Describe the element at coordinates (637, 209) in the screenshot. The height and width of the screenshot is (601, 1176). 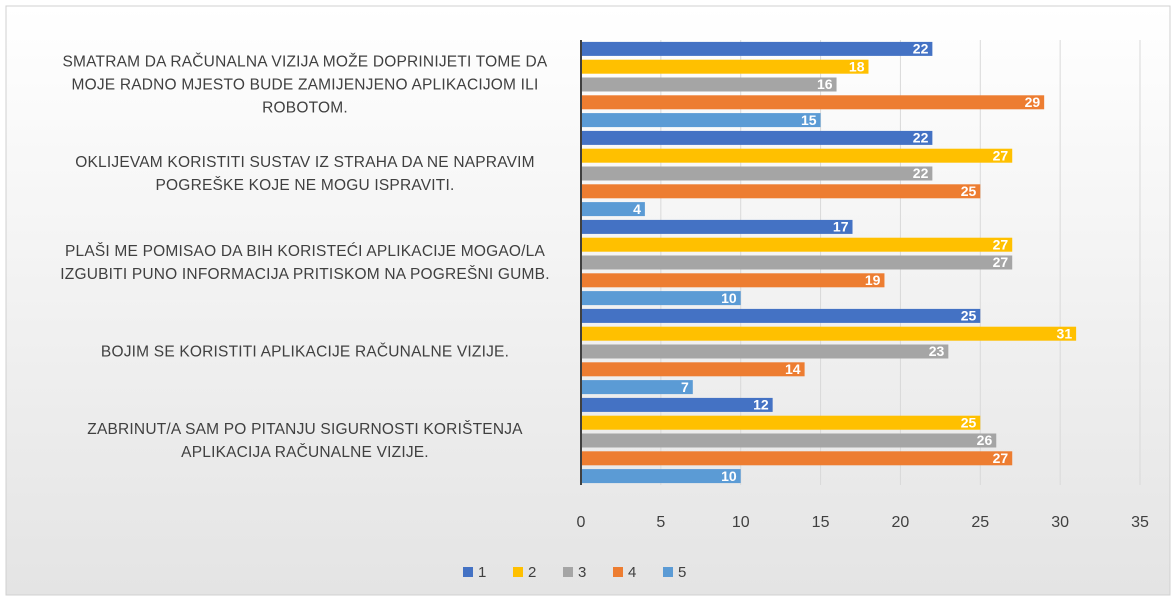
I see `data-label: 4` at that location.